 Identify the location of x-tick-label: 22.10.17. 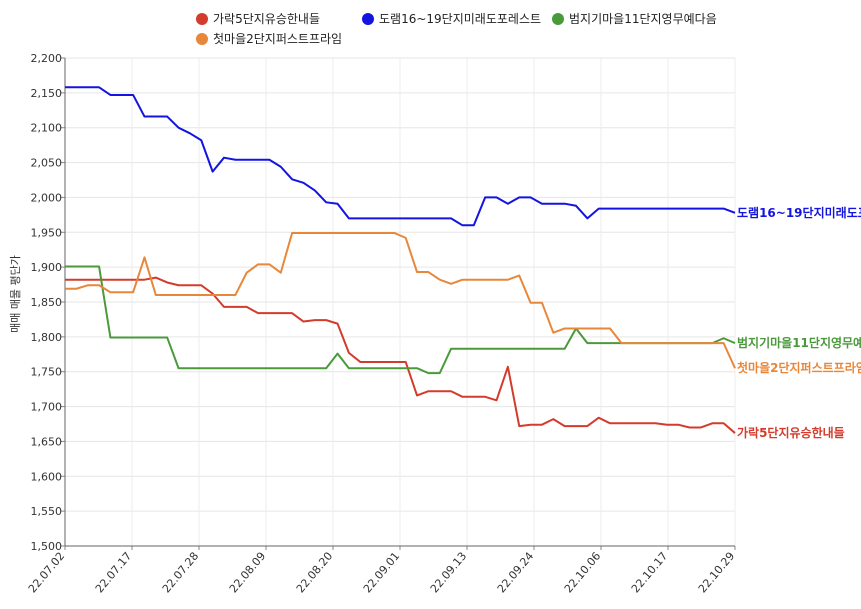
(649, 573).